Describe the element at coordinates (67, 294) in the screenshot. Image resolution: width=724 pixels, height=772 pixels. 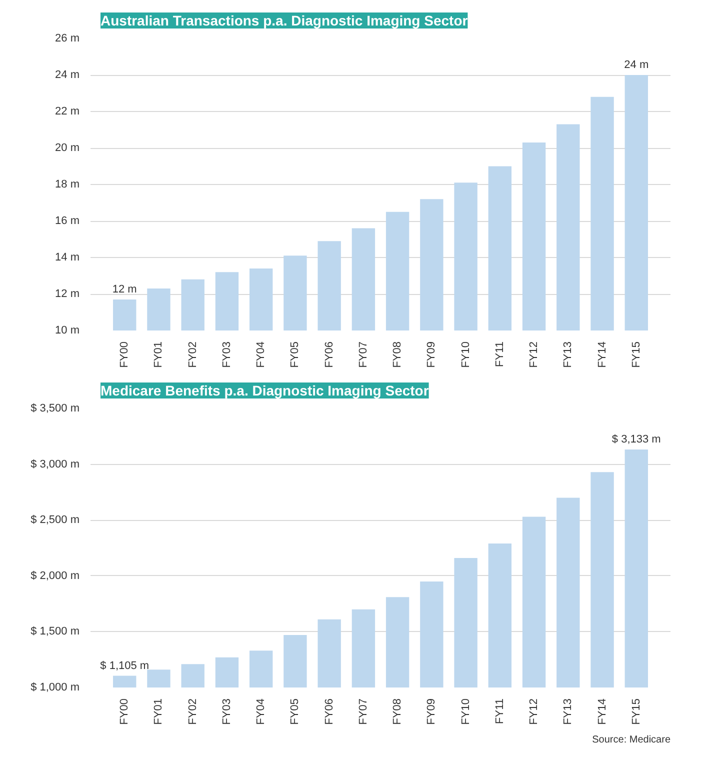
I see `y-tick-label: 12 m` at that location.